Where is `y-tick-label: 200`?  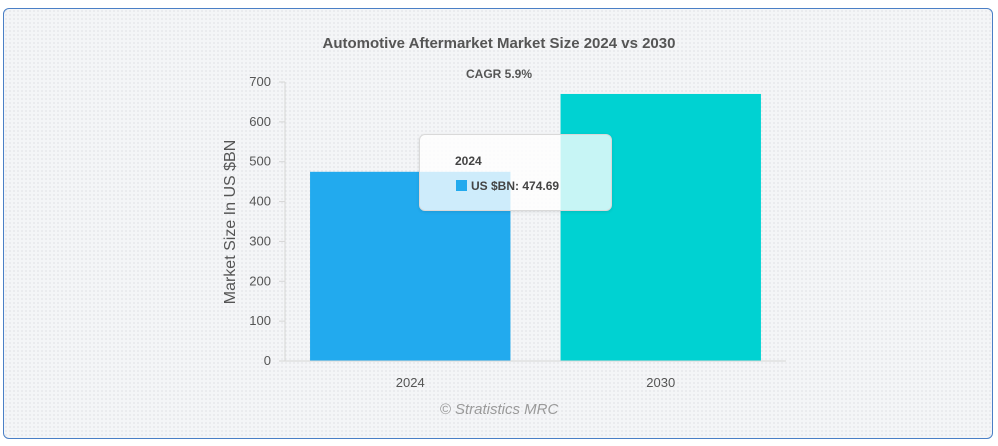
y-tick-label: 200 is located at coordinates (260, 280).